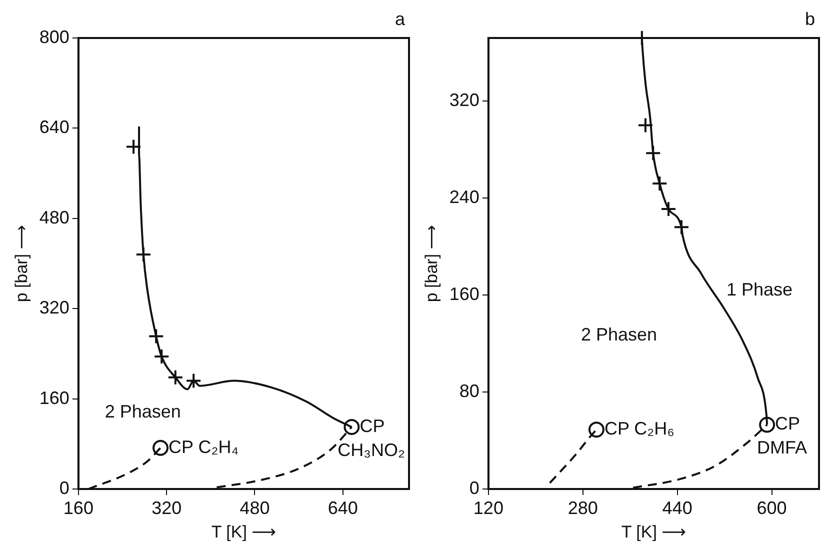 The image size is (837, 551). I want to click on y-tick-label: 480, so click(54, 217).